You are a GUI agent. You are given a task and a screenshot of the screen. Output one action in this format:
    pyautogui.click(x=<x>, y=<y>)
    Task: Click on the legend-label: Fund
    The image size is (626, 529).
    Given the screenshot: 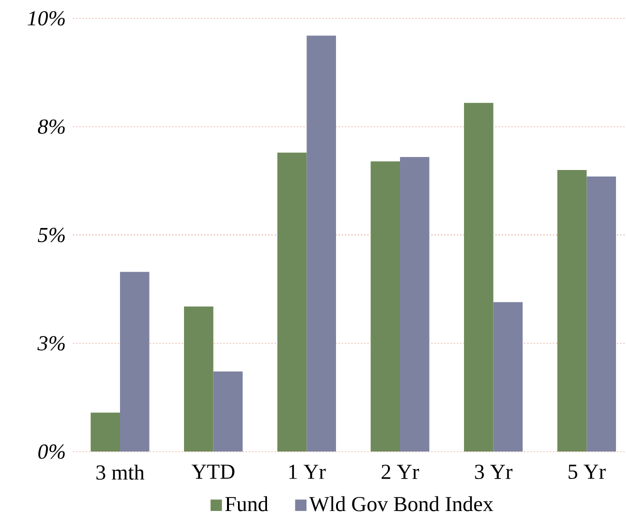 What is the action you would take?
    pyautogui.click(x=246, y=504)
    